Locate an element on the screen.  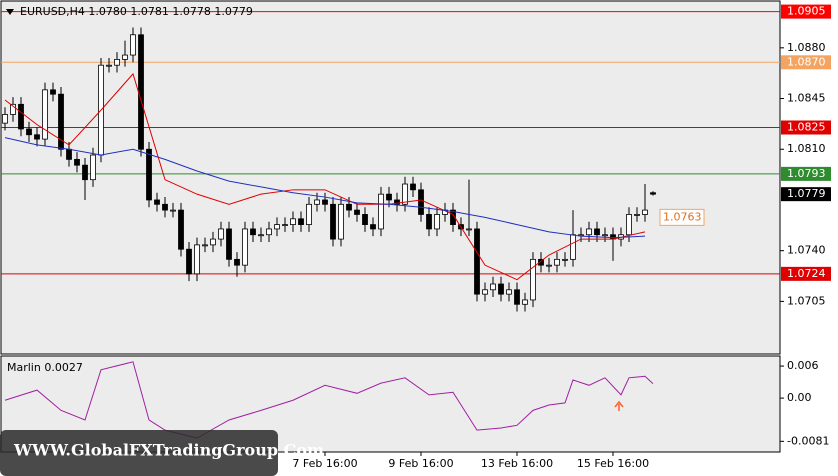
x-tick-label: 9 Feb 16:00 is located at coordinates (420, 463).